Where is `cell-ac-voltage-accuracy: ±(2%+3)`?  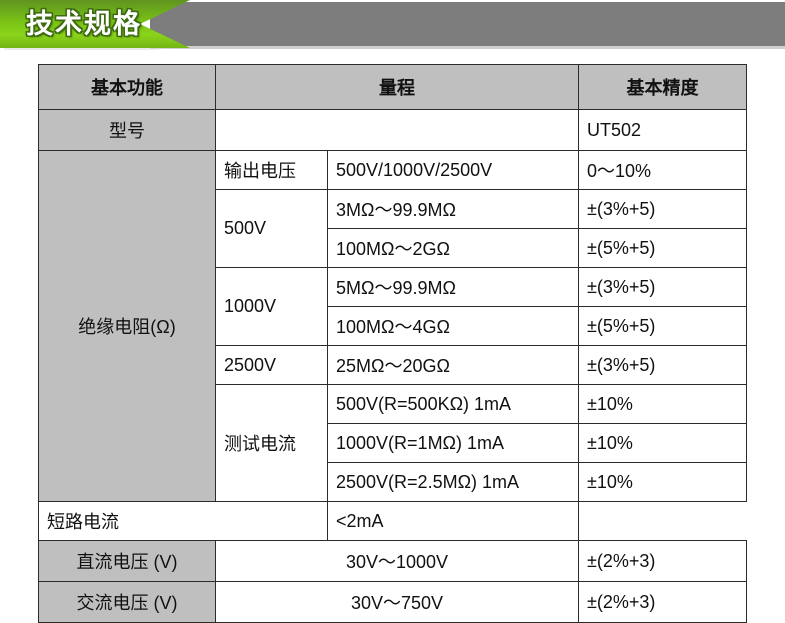 cell-ac-voltage-accuracy: ±(2%+3) is located at coordinates (662, 602).